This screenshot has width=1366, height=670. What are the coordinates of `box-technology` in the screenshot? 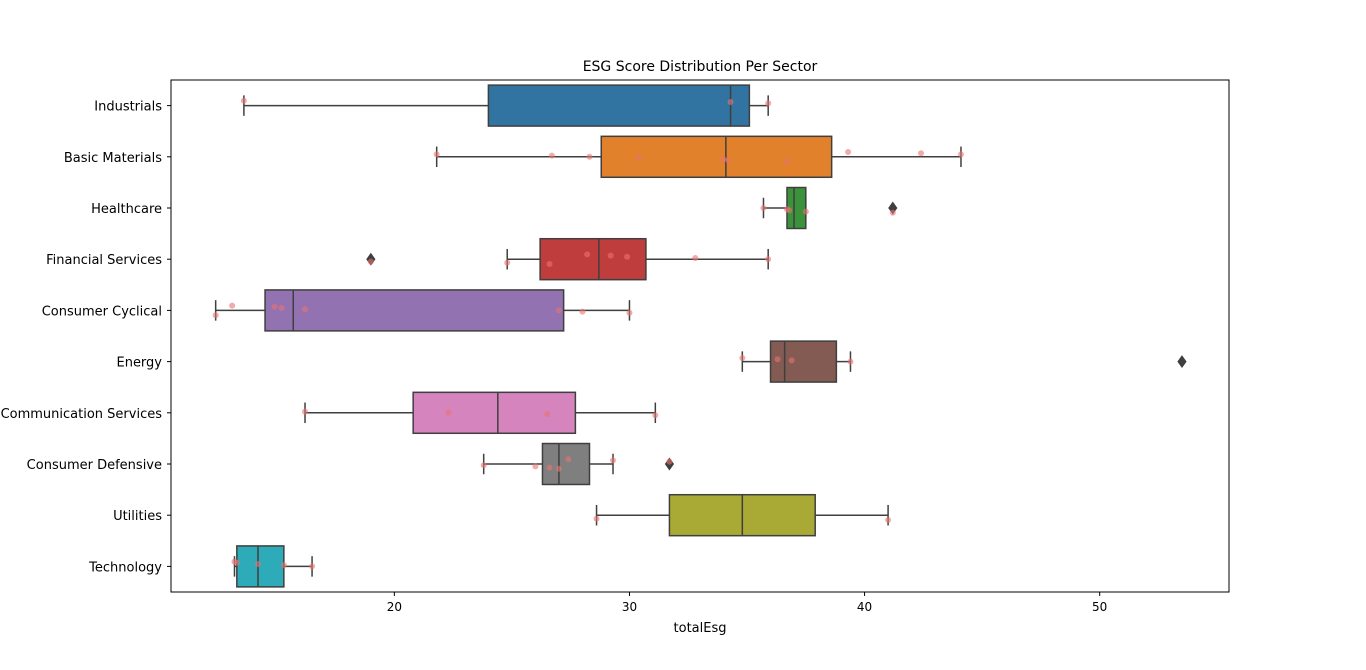 It's located at (260, 566).